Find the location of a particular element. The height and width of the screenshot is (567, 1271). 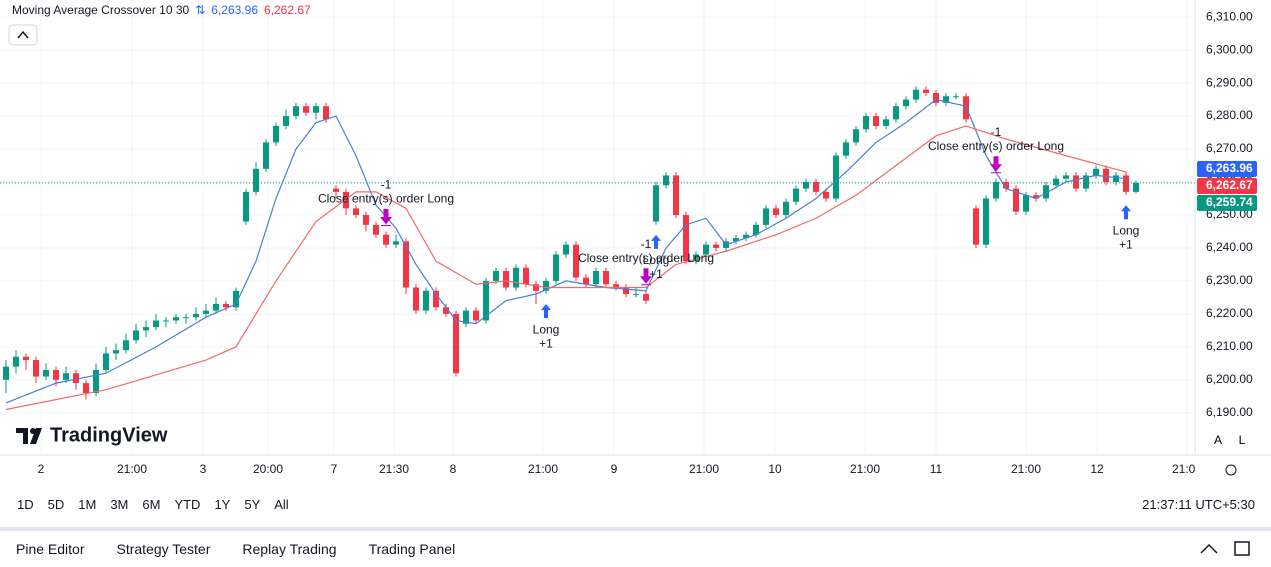

collapse-button is located at coordinates (23, 35).